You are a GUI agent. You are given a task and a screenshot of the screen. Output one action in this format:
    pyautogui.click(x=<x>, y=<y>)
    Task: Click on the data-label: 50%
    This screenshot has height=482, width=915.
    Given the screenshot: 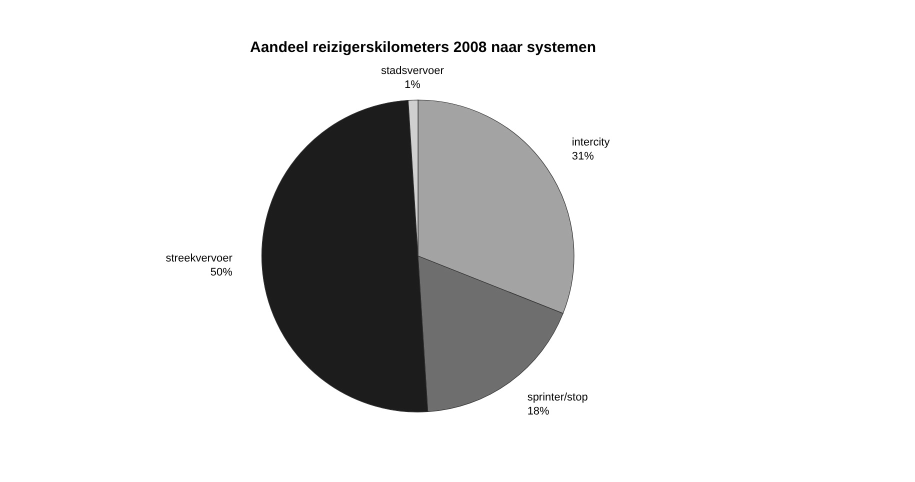 What is the action you would take?
    pyautogui.click(x=221, y=272)
    